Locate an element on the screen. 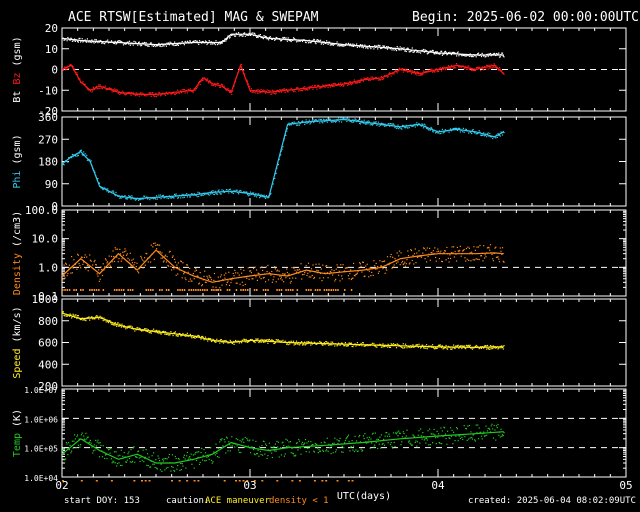  chart-title: ACE RTSW[Estimated] MAG & SWEPAM is located at coordinates (193, 17).